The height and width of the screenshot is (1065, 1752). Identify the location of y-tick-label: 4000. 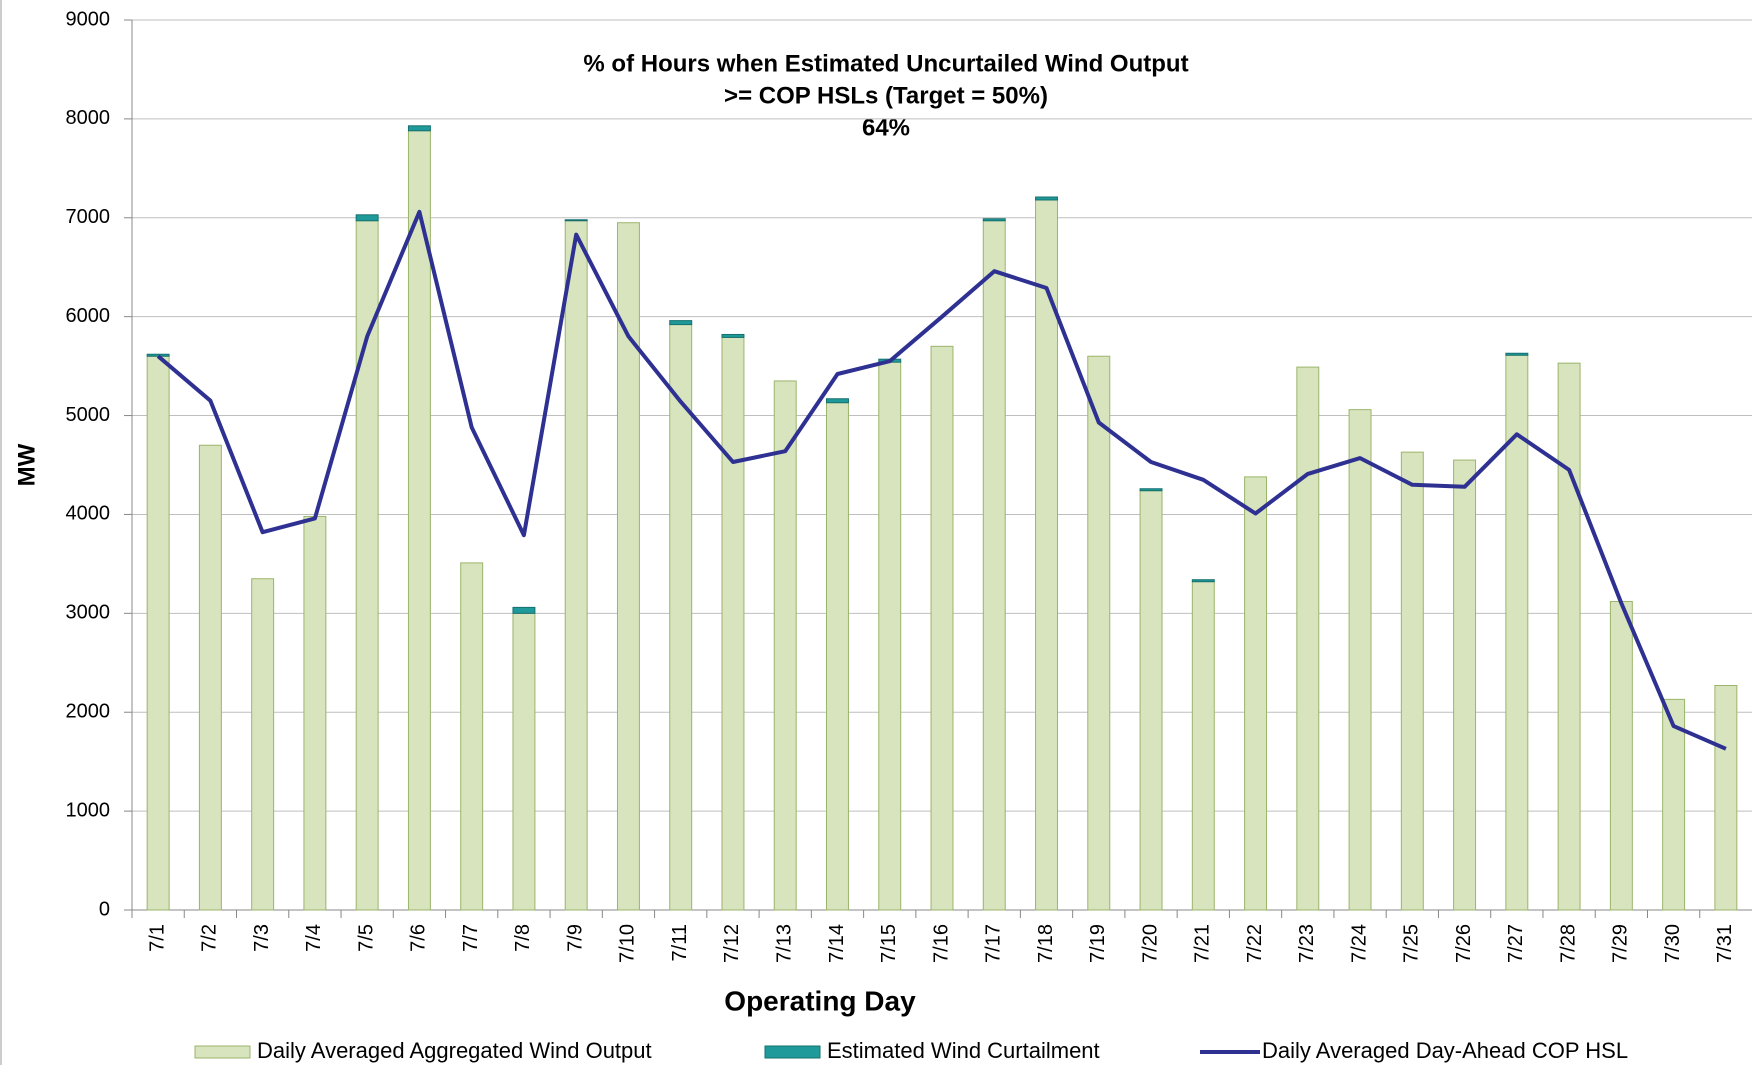
(88, 514).